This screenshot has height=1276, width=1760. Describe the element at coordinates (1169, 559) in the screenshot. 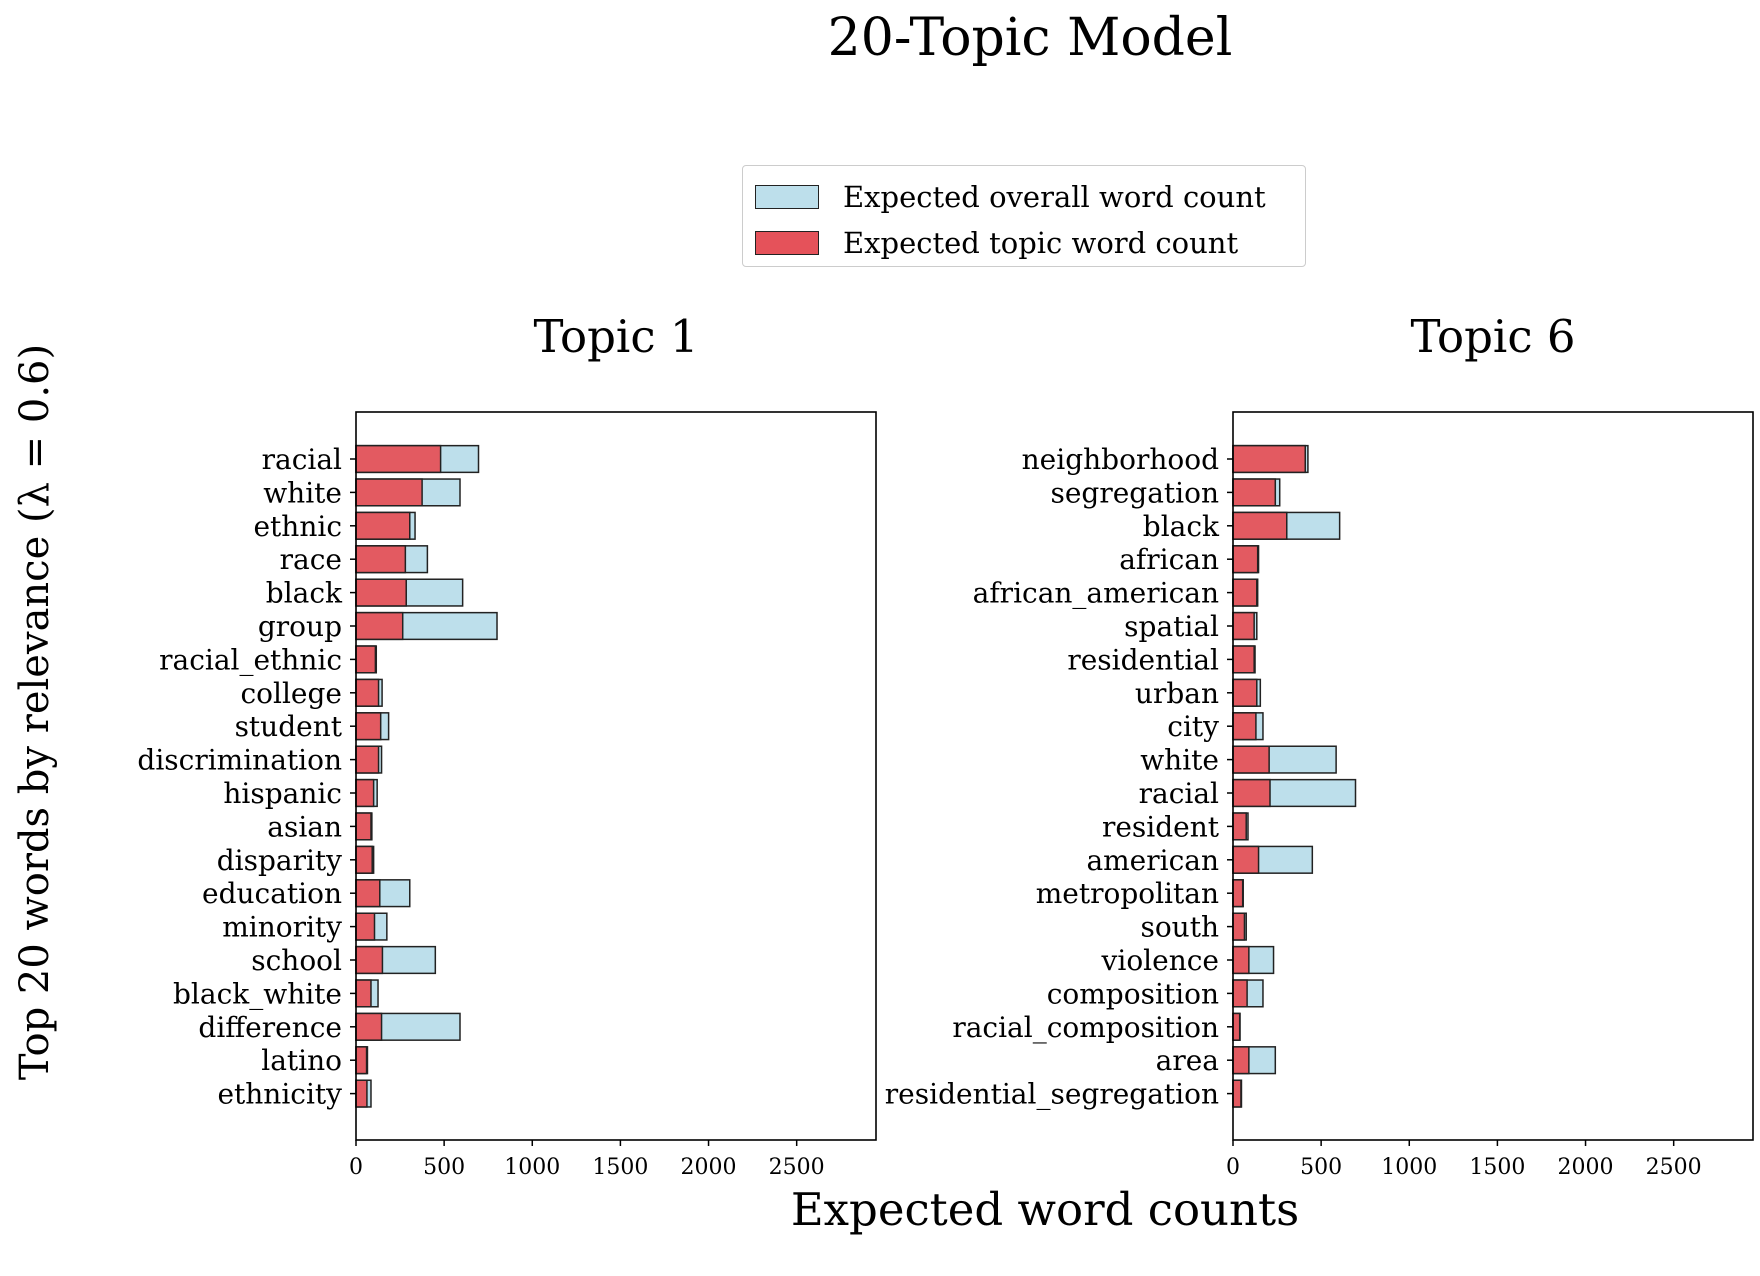

I see `y-tick-label-african: african` at that location.